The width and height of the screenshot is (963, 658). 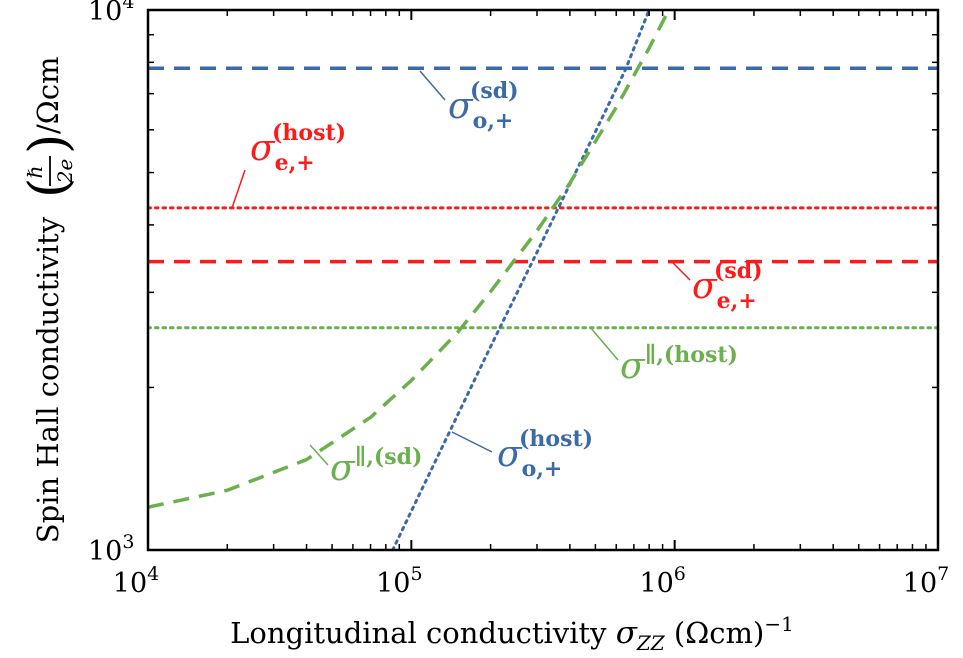 What do you see at coordinates (48, 95) in the screenshot?
I see `y-axis-label-unit: /Ωcm` at bounding box center [48, 95].